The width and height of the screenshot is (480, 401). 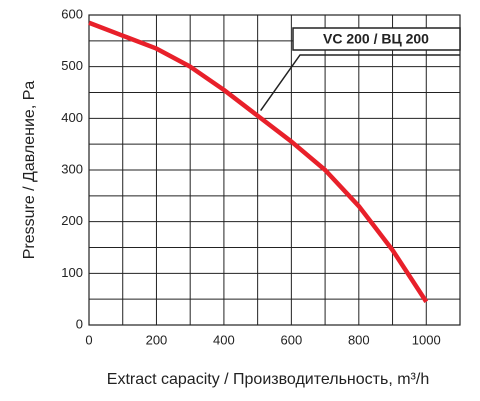 What do you see at coordinates (72, 65) in the screenshot?
I see `y-tick-label: 500` at bounding box center [72, 65].